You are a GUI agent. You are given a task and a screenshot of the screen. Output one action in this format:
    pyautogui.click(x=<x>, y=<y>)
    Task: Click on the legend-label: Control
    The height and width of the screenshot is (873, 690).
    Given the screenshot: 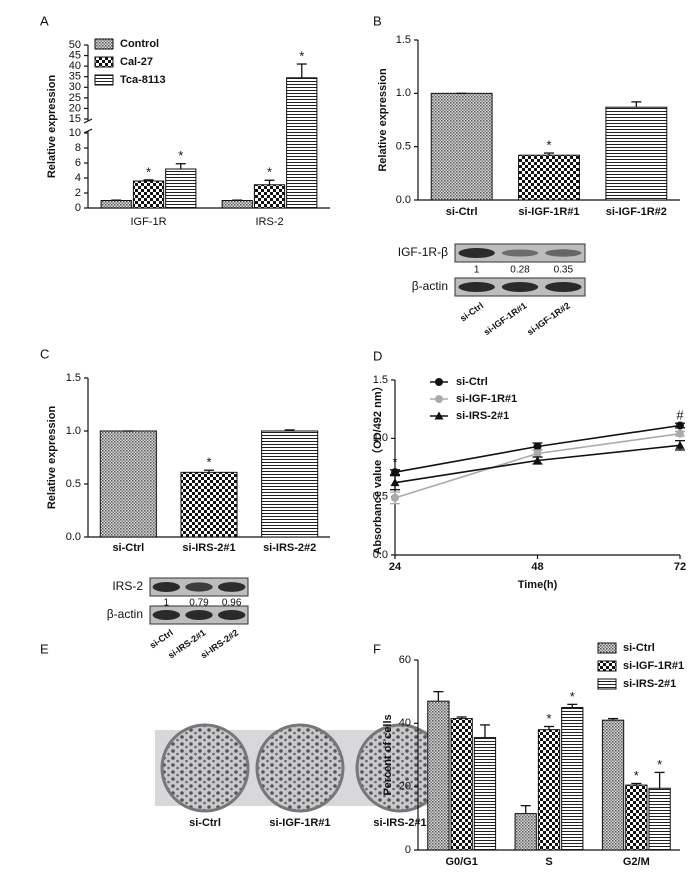 What is the action you would take?
    pyautogui.click(x=139, y=44)
    